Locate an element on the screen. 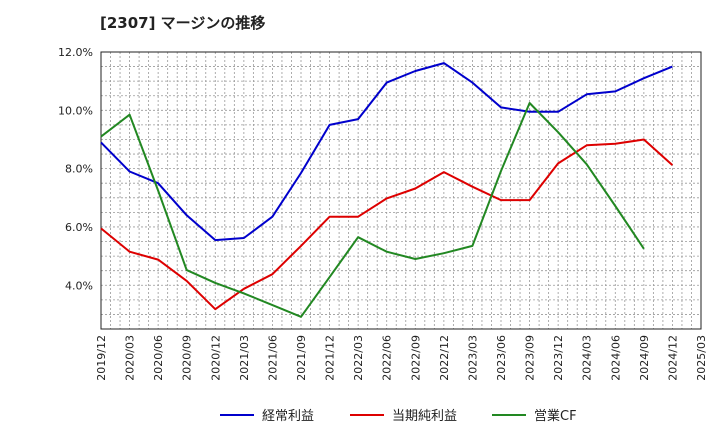 This screenshot has width=720, height=440. x-tick-label: 2022/03 is located at coordinates (358, 358).